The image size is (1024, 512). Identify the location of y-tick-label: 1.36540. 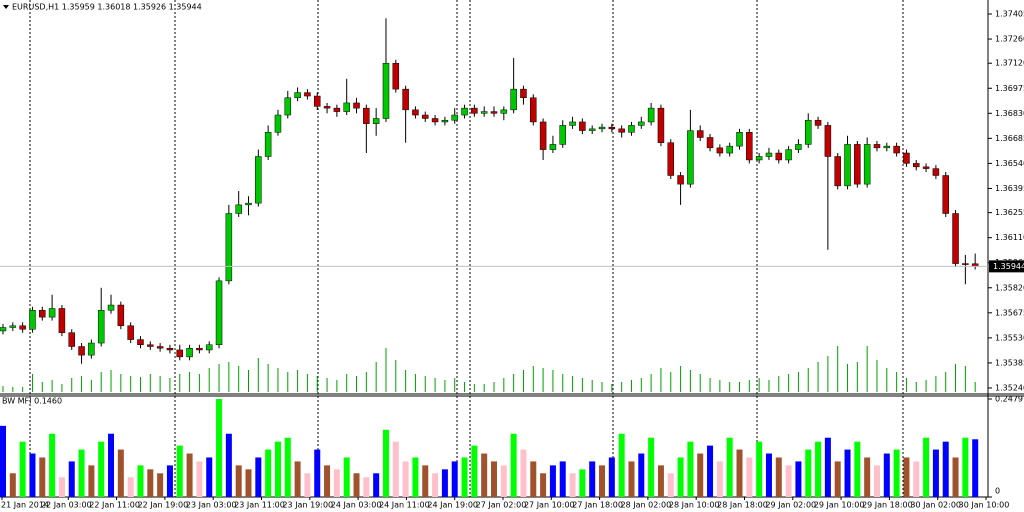
(1009, 163).